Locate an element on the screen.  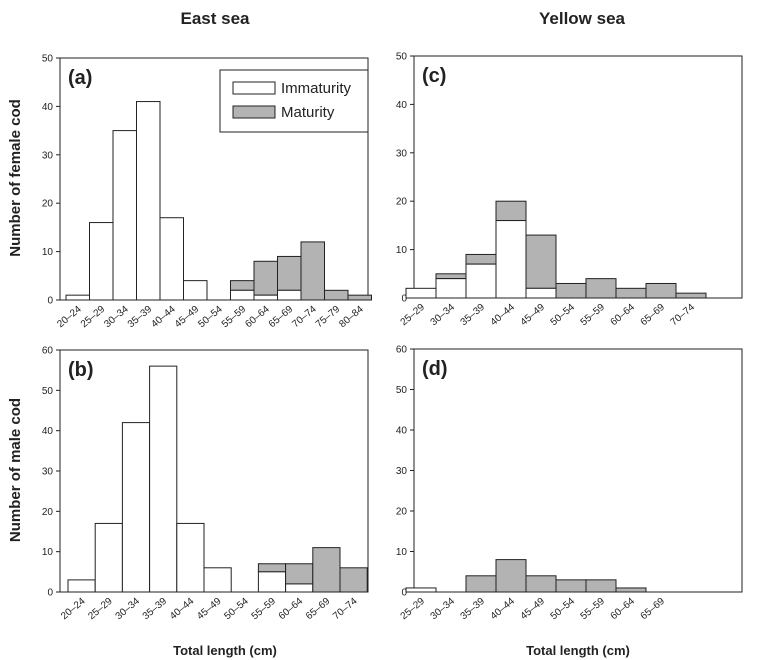
x-tick-label: 75–79 is located at coordinates (328, 317).